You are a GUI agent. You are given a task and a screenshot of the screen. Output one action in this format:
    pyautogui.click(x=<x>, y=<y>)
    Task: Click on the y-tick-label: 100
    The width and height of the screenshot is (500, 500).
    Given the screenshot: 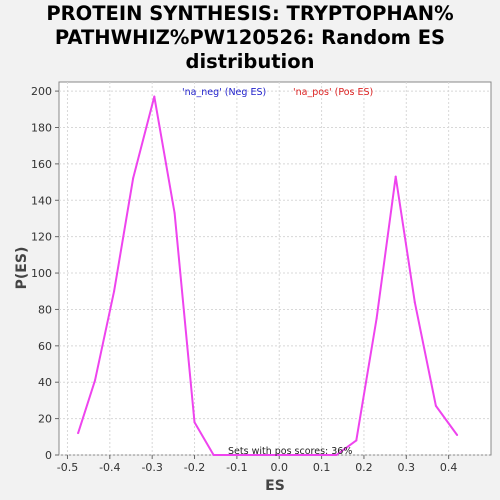 What is the action you would take?
    pyautogui.click(x=41, y=273)
    